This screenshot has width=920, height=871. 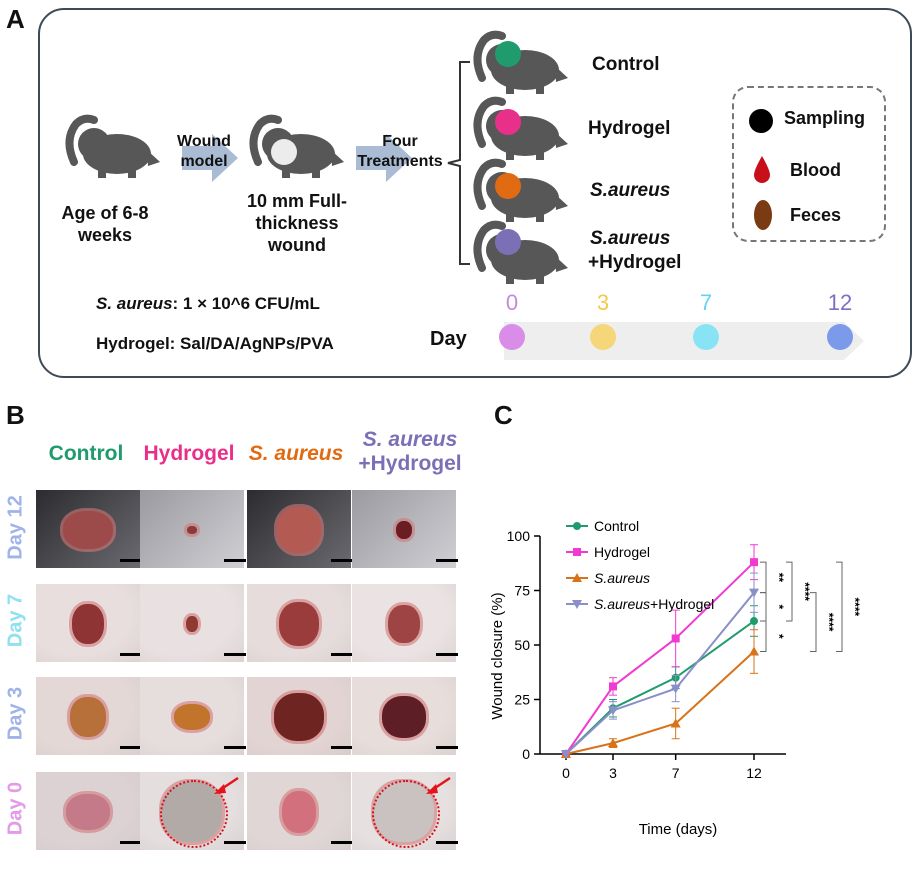 I want to click on treatment-bracket, so click(x=458, y=163).